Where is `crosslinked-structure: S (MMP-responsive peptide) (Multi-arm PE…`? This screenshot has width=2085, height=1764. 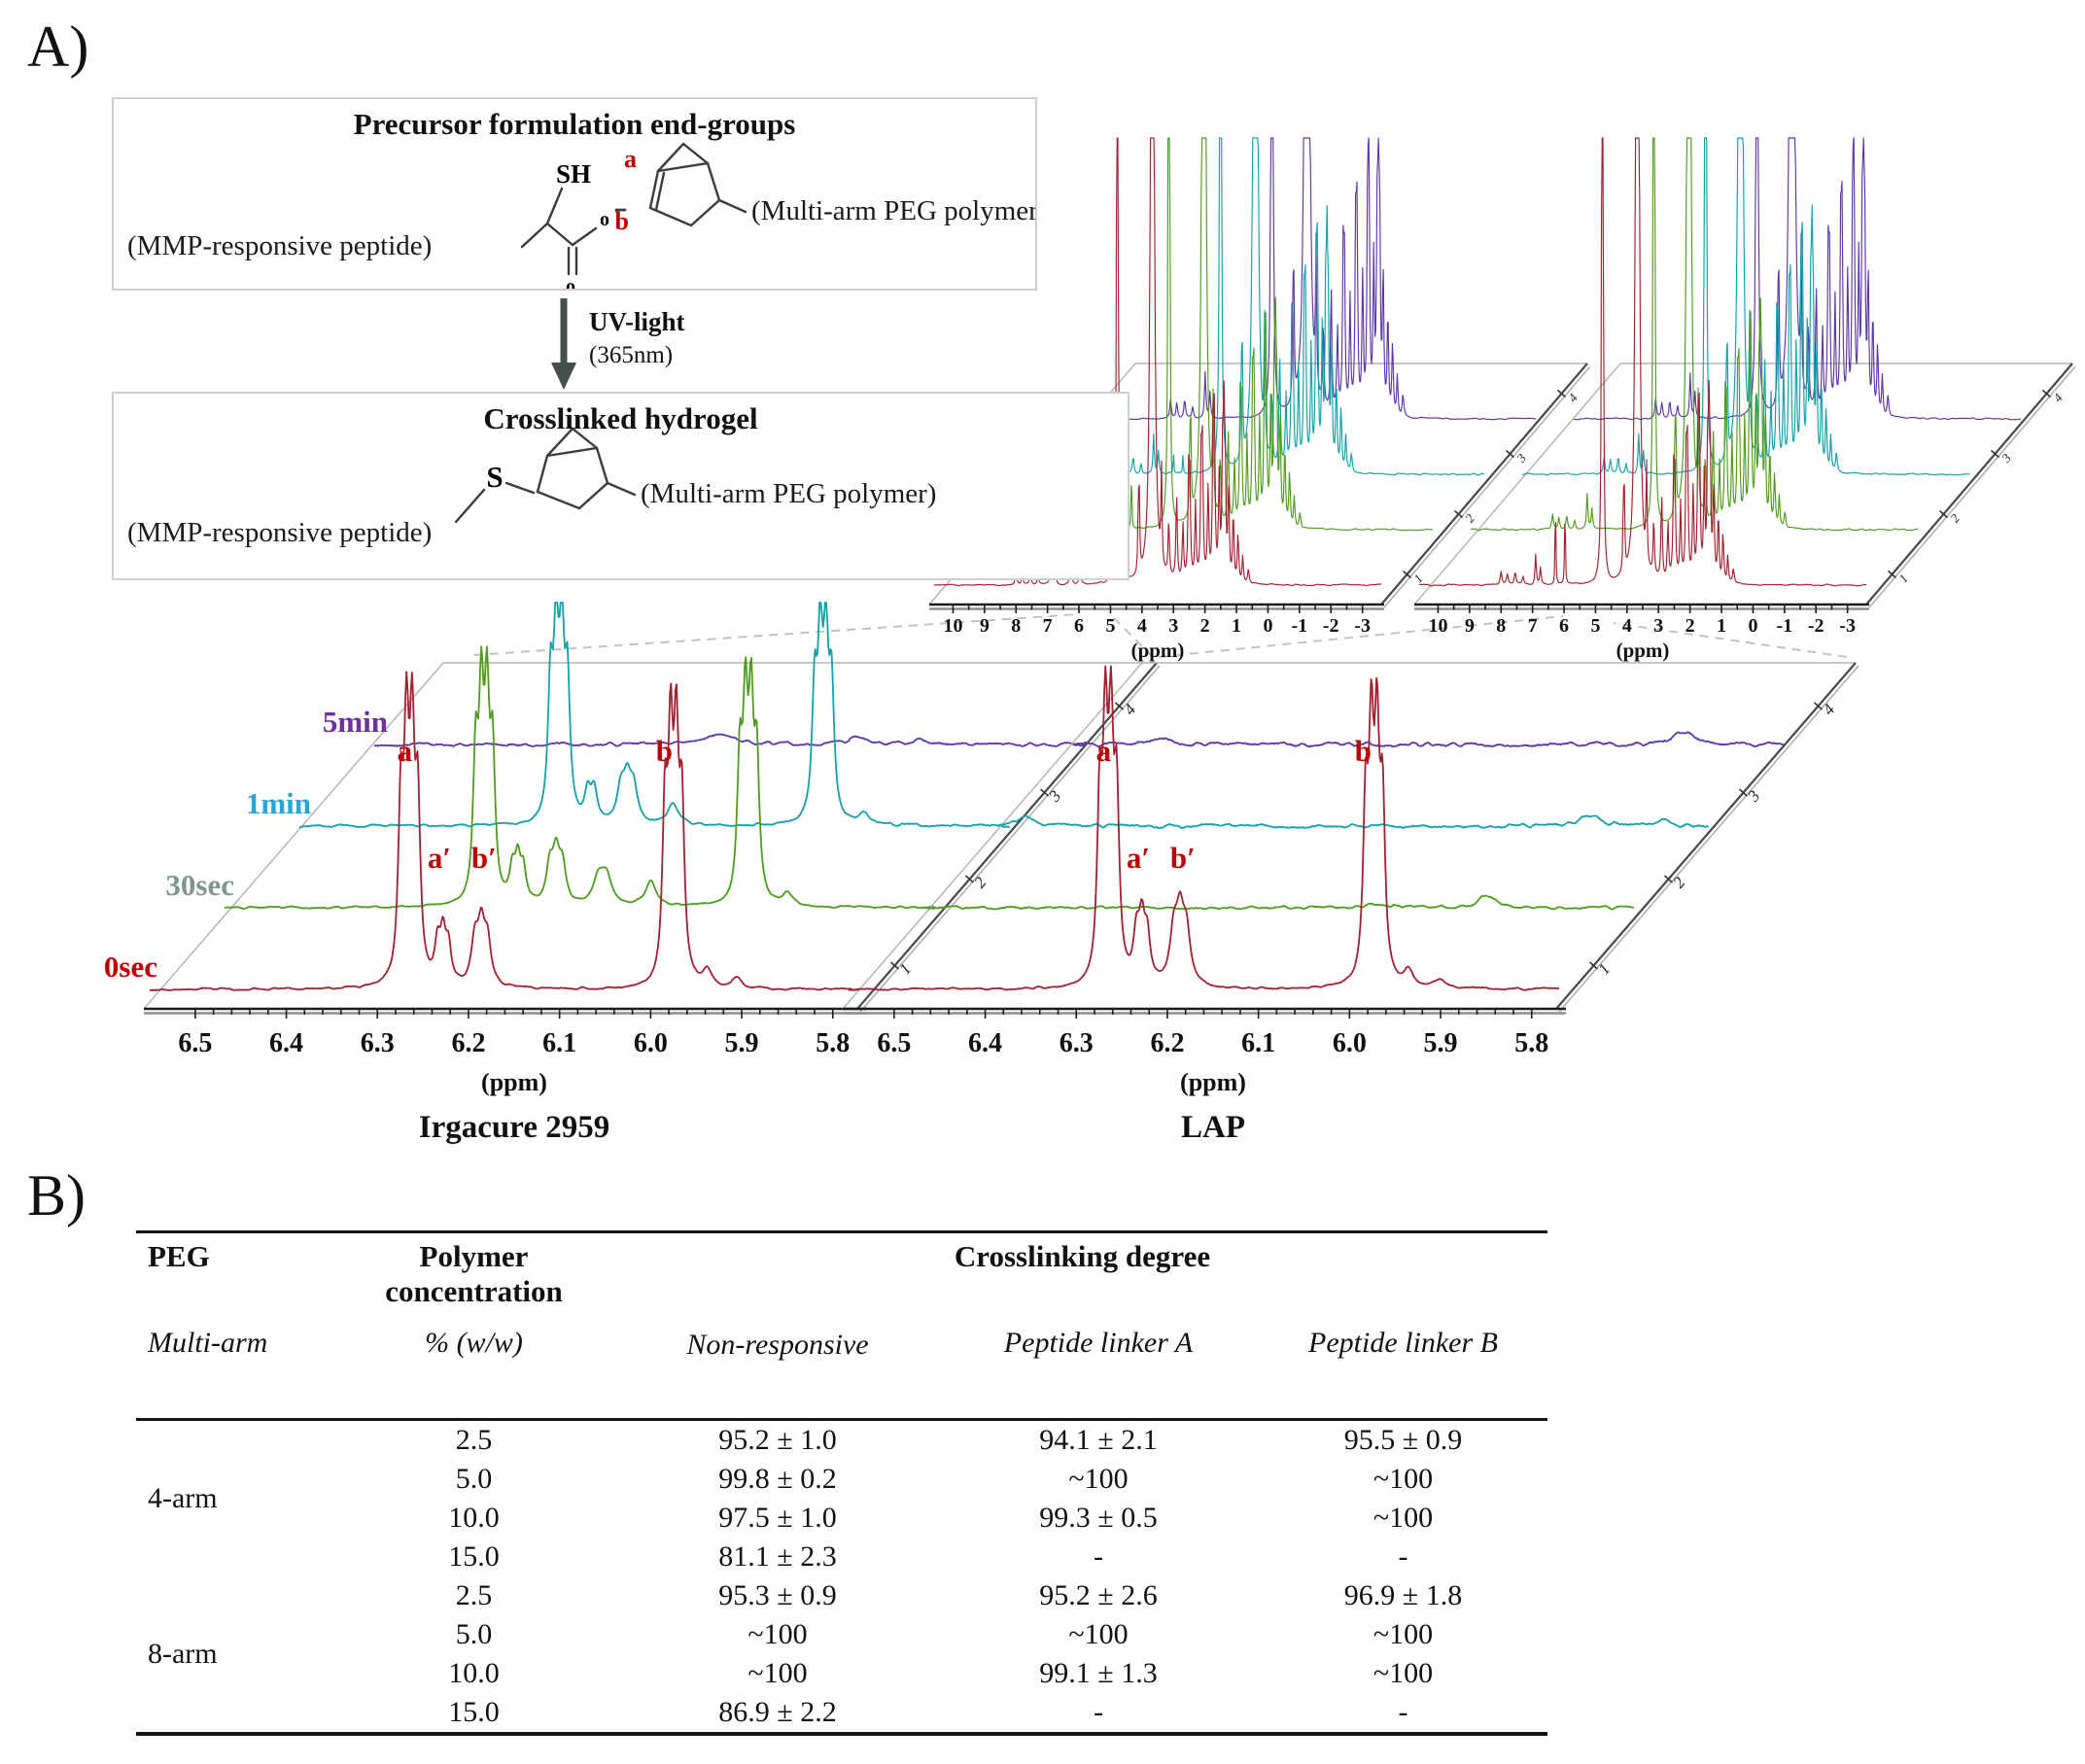
crosslinked-structure: S (MMP-responsive peptide) (Multi-arm PE… is located at coordinates (531, 488).